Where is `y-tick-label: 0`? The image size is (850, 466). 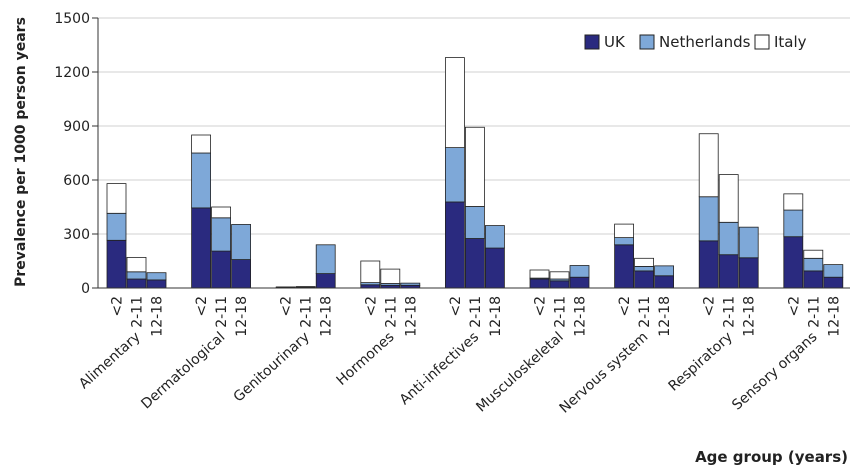
y-tick-label: 0 is located at coordinates (85, 289).